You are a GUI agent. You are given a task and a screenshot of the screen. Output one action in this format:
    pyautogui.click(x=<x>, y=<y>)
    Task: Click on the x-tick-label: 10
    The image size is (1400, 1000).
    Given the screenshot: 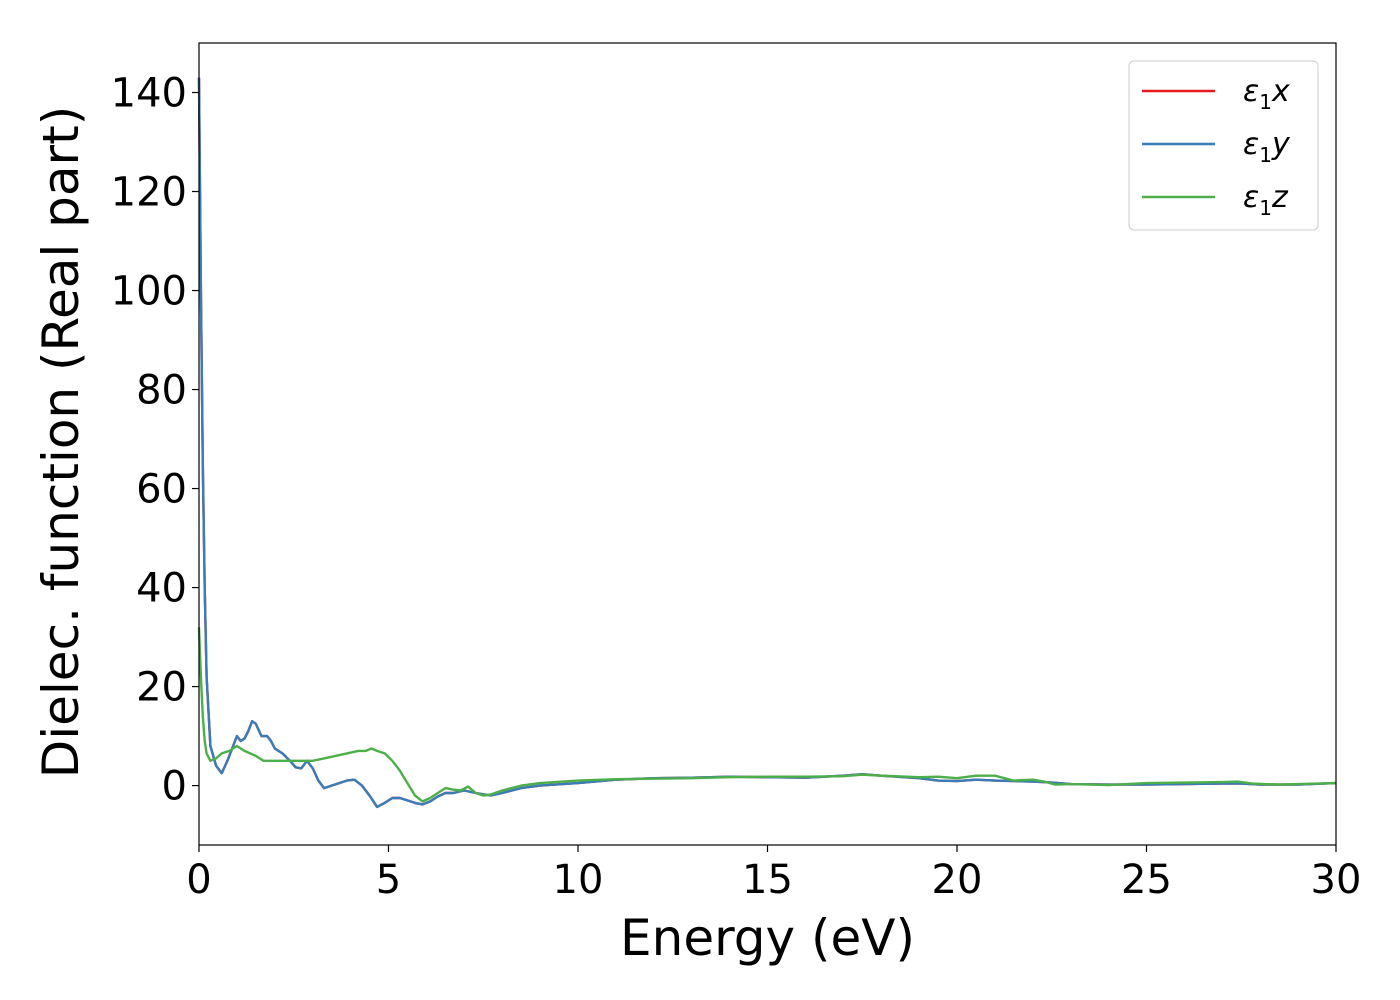 What is the action you would take?
    pyautogui.click(x=578, y=880)
    